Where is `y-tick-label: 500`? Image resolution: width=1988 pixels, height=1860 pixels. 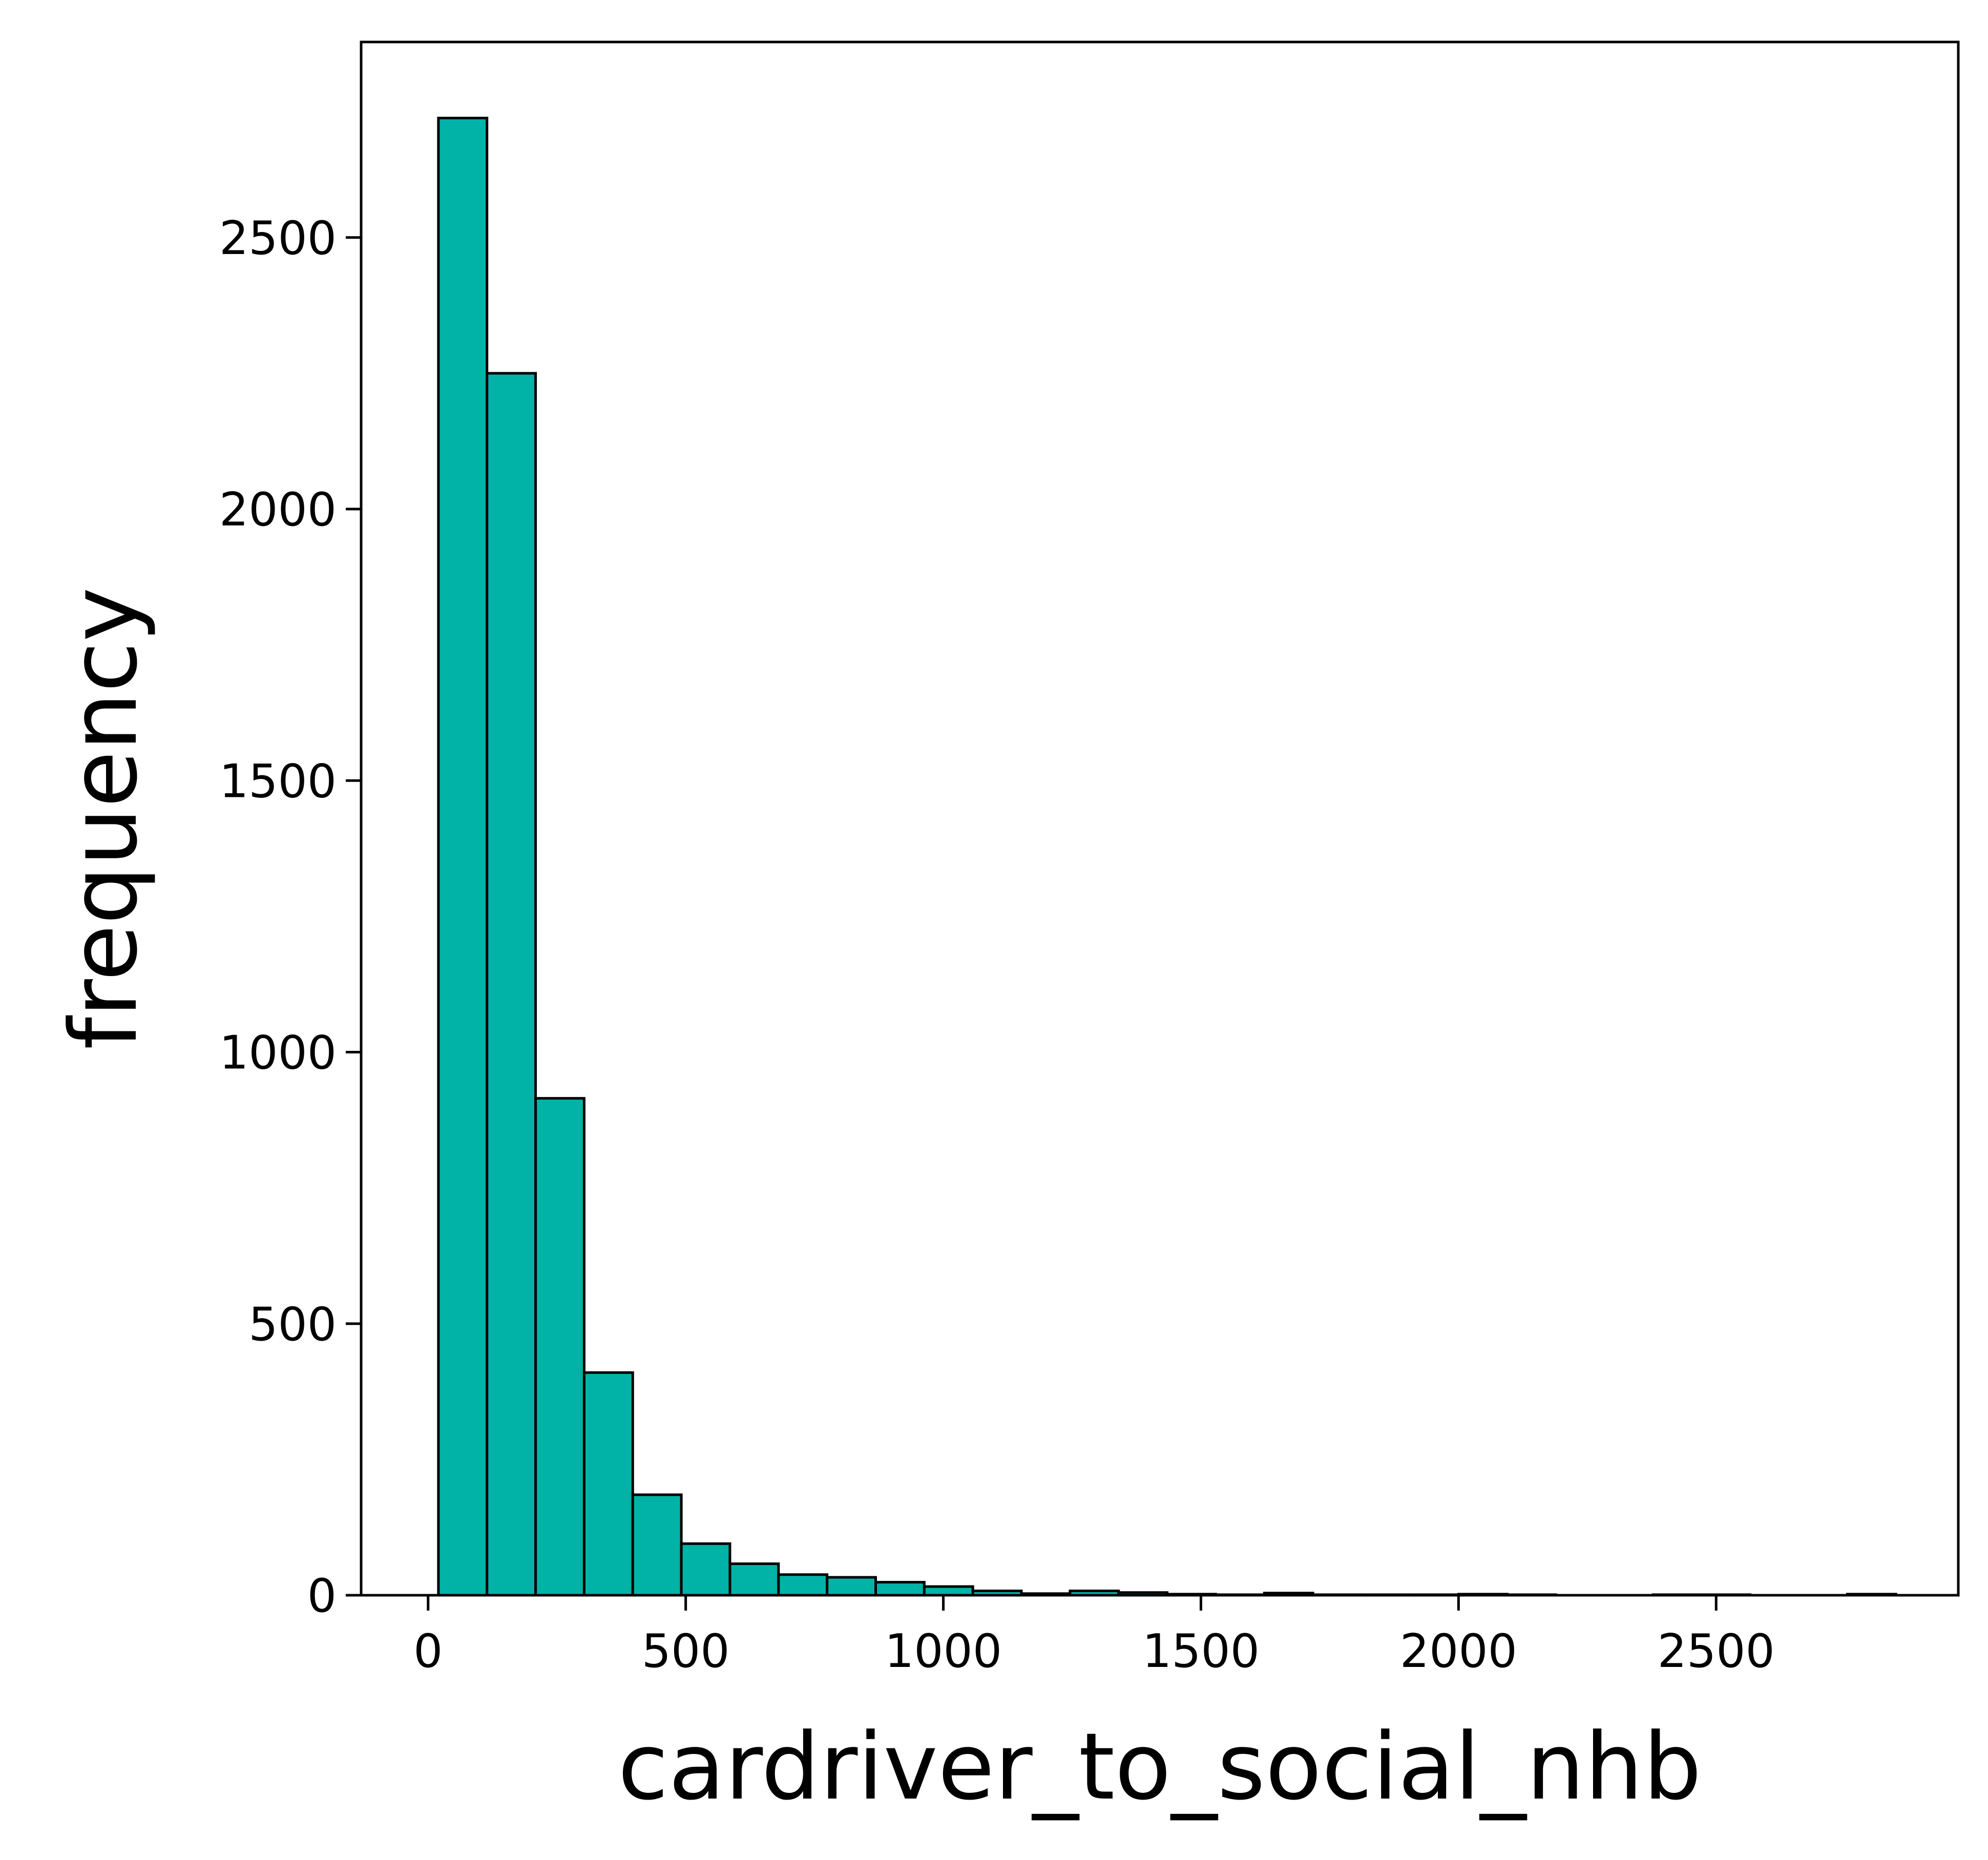
y-tick-label: 500 is located at coordinates (292, 1325).